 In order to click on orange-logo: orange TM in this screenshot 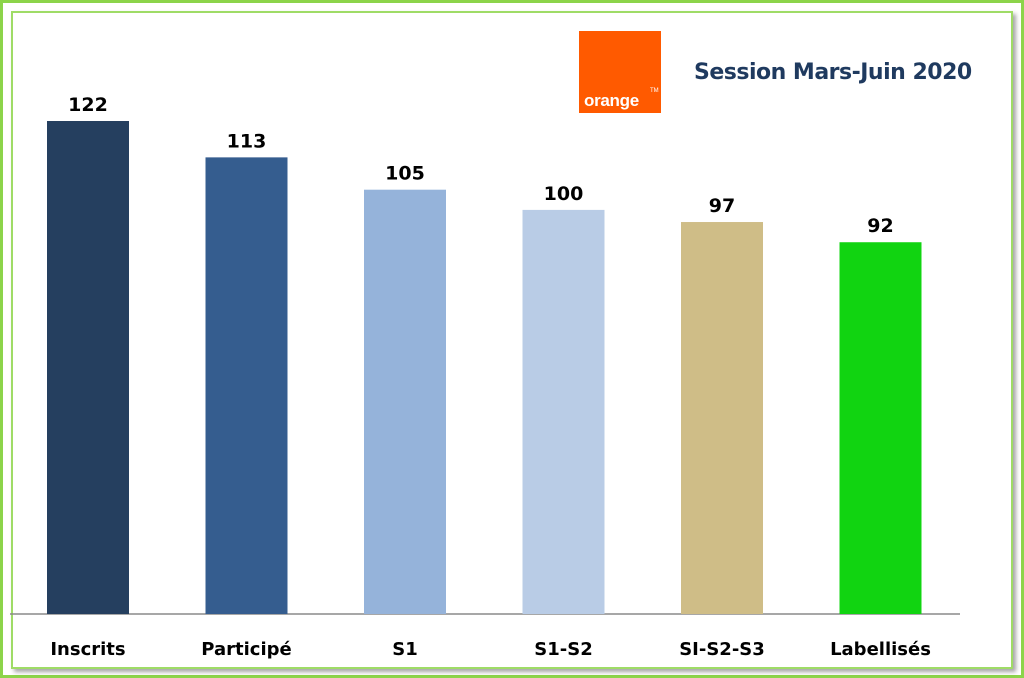, I will do `click(620, 72)`.